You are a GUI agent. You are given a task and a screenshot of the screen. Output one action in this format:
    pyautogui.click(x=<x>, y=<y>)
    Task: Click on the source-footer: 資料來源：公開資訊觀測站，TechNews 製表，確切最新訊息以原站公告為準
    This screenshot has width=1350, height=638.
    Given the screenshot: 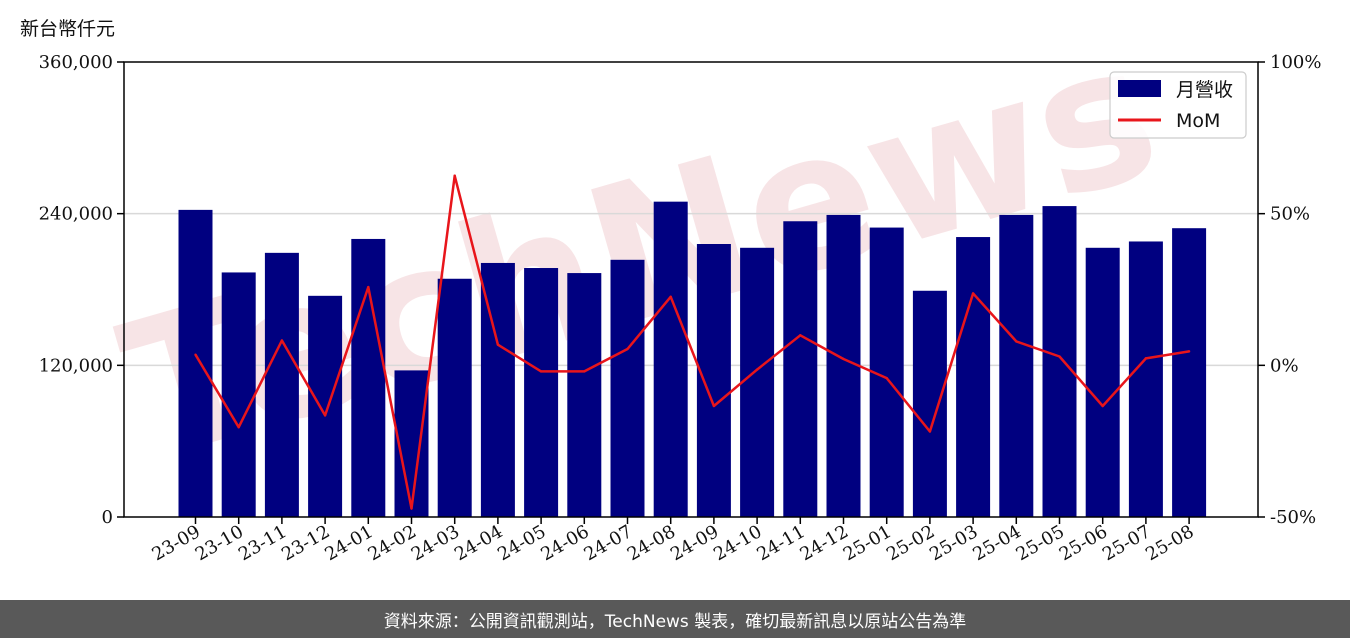 What is the action you would take?
    pyautogui.click(x=675, y=619)
    